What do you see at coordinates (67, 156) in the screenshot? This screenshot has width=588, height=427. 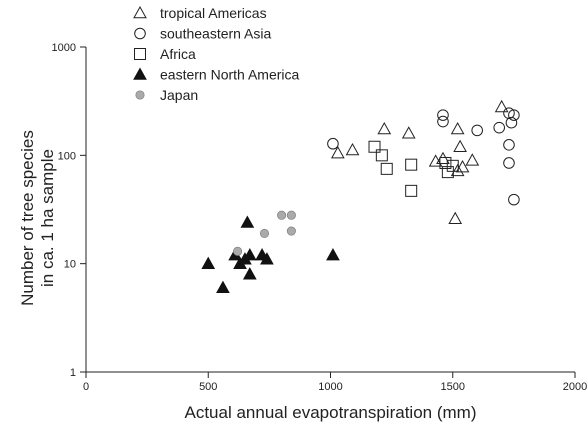 I see `y-tick-label: 100` at bounding box center [67, 156].